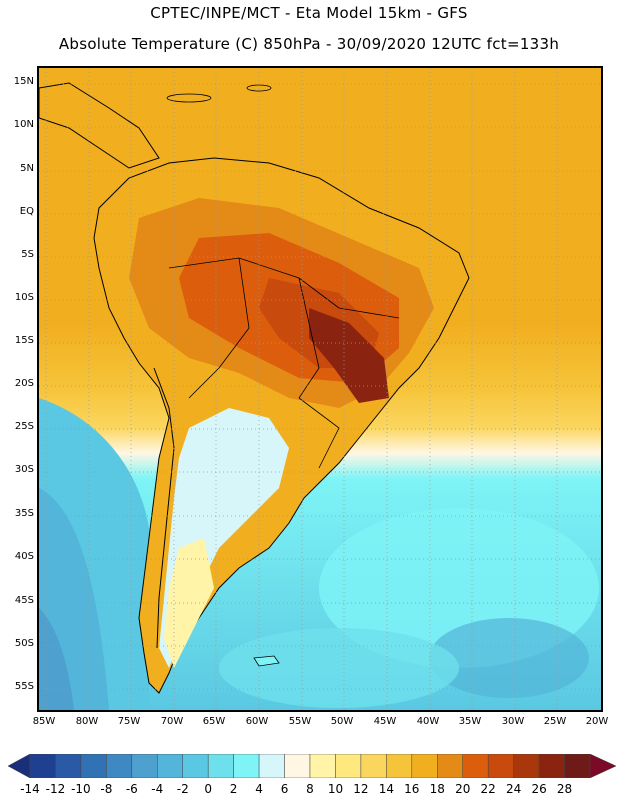 Image resolution: width=618 pixels, height=800 pixels. Describe the element at coordinates (24, 643) in the screenshot. I see `lat-label: 50S` at that location.